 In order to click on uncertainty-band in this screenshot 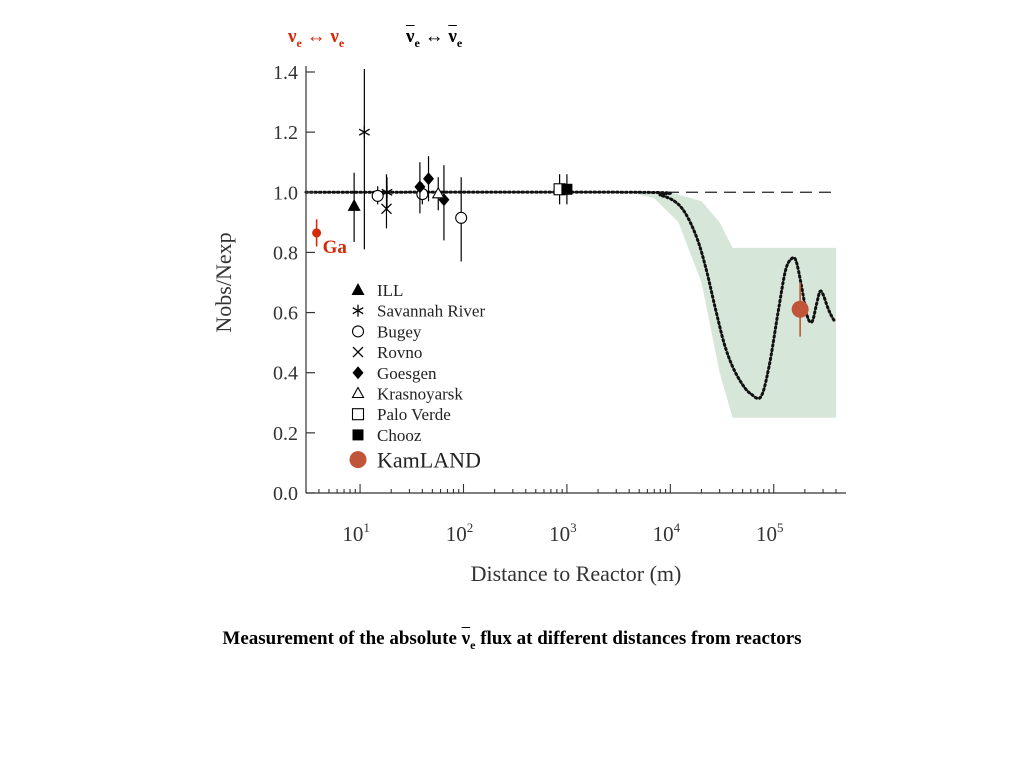, I will do `click(732, 305)`.